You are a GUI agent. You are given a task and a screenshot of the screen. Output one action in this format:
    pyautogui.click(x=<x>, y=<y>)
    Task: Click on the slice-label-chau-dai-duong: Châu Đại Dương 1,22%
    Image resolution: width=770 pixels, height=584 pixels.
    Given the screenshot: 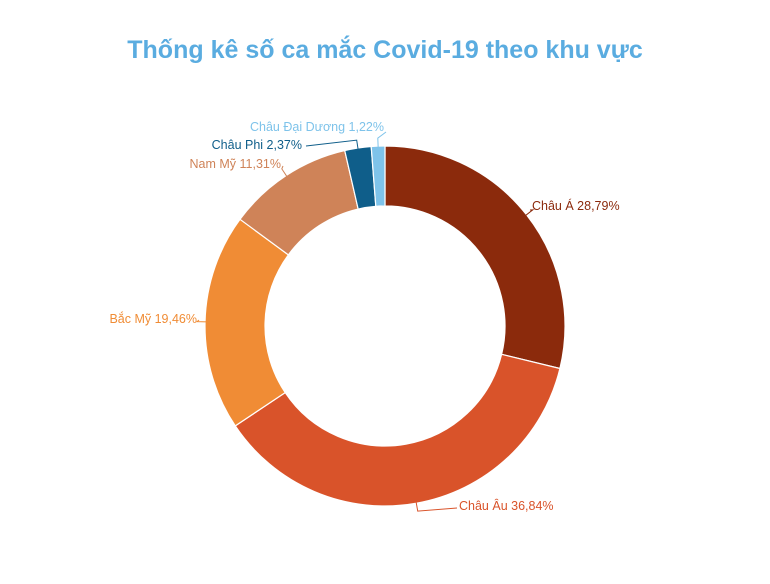 What is the action you would take?
    pyautogui.click(x=317, y=127)
    